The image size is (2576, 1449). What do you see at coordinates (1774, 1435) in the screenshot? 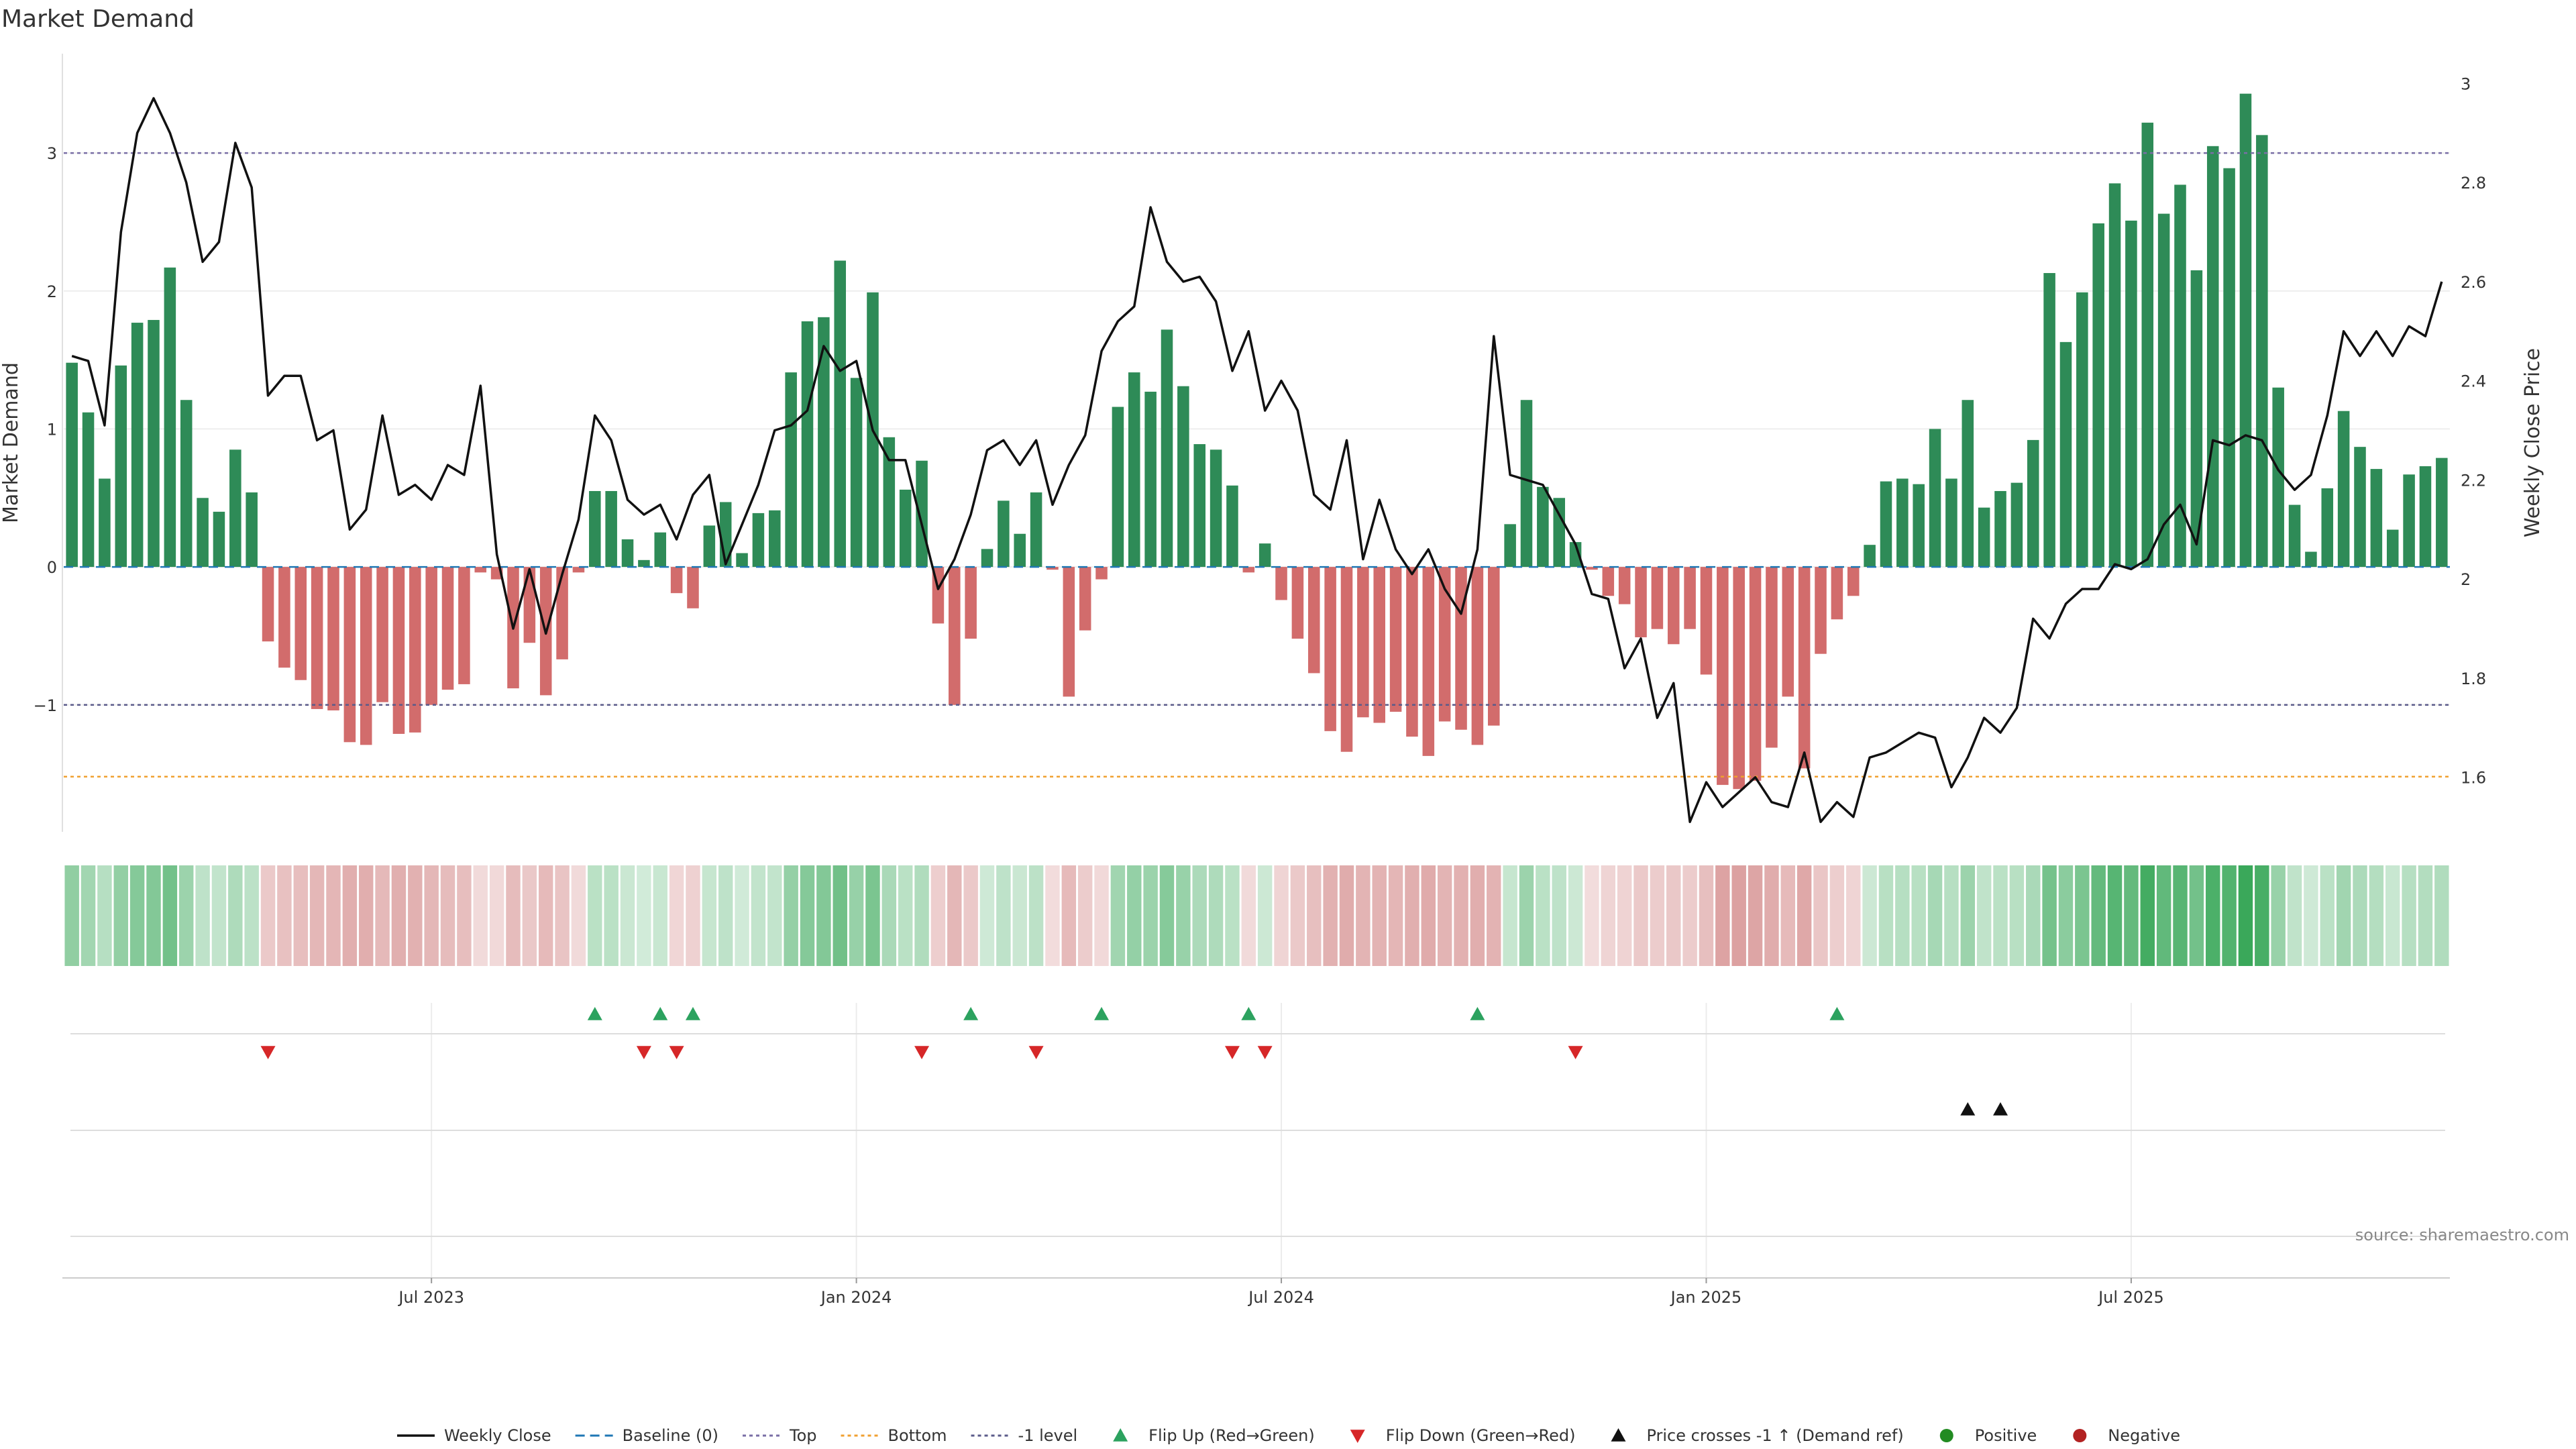
I see `legend-label: Price crosses -1 ↑ (Demand ref)` at bounding box center [1774, 1435].